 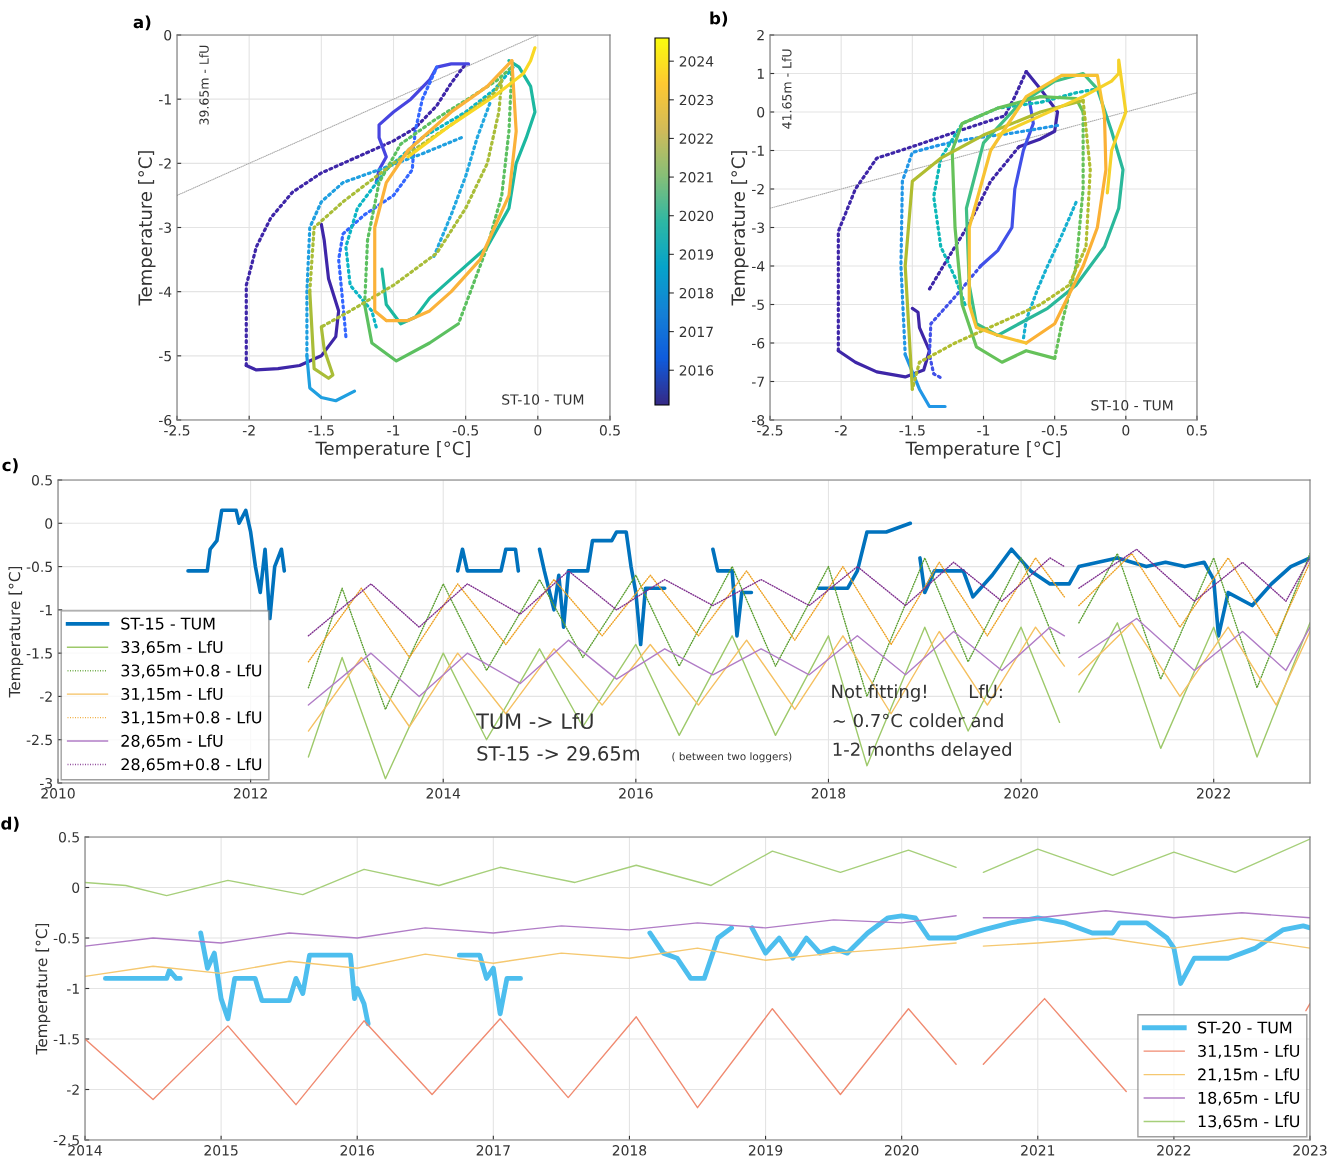 I want to click on x-tick-label: 2019, so click(x=765, y=1150).